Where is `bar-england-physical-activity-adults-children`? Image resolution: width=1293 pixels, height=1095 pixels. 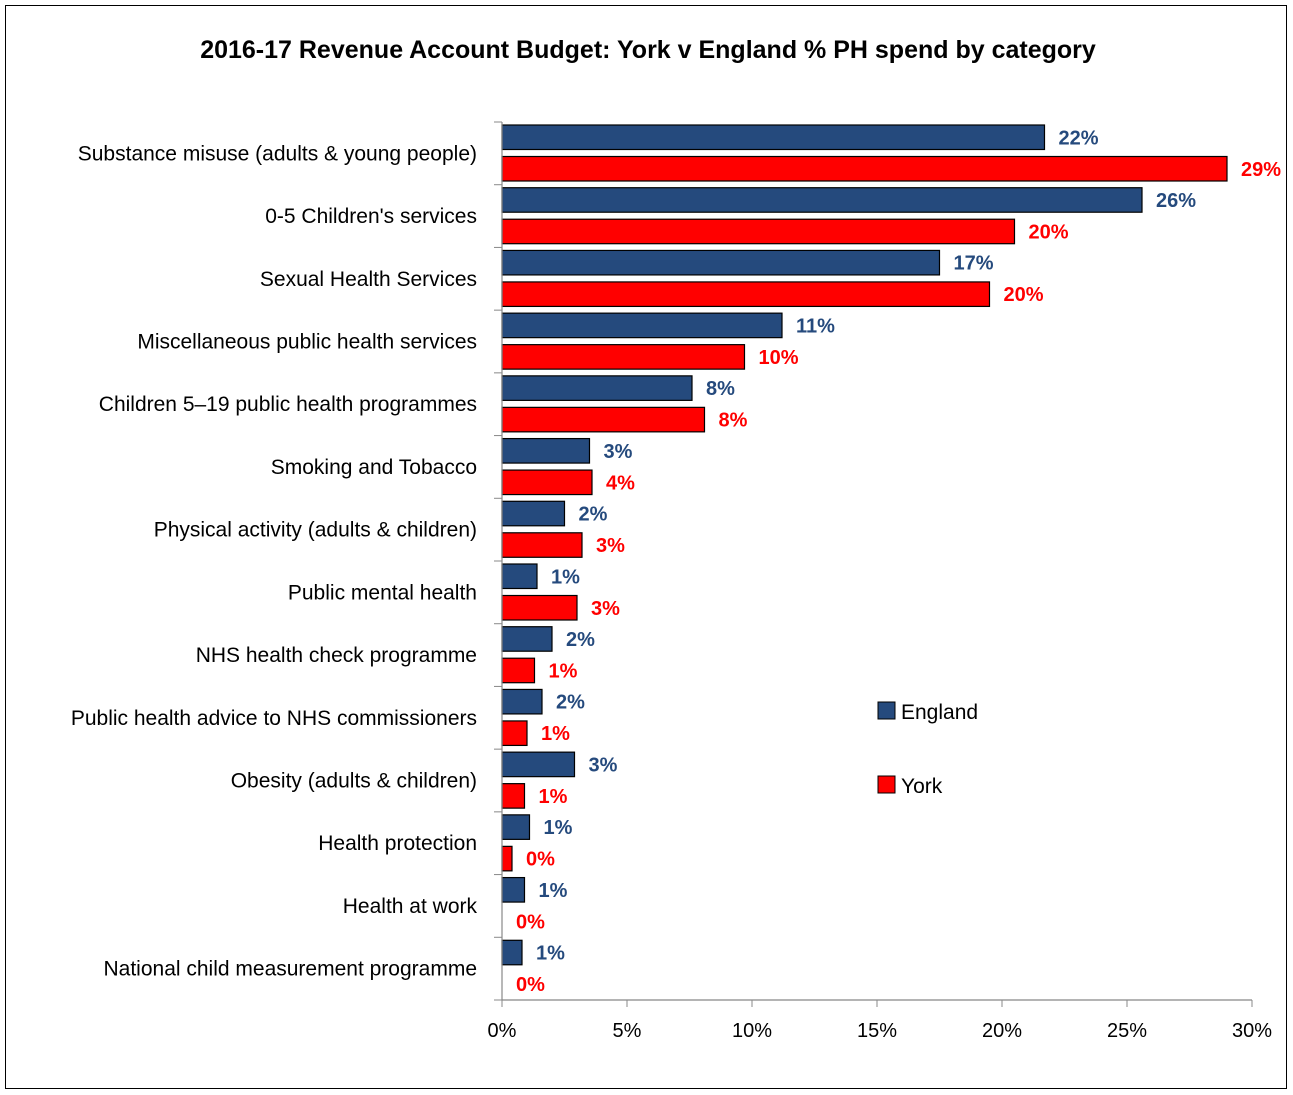 bar-england-physical-activity-adults-children is located at coordinates (533, 513).